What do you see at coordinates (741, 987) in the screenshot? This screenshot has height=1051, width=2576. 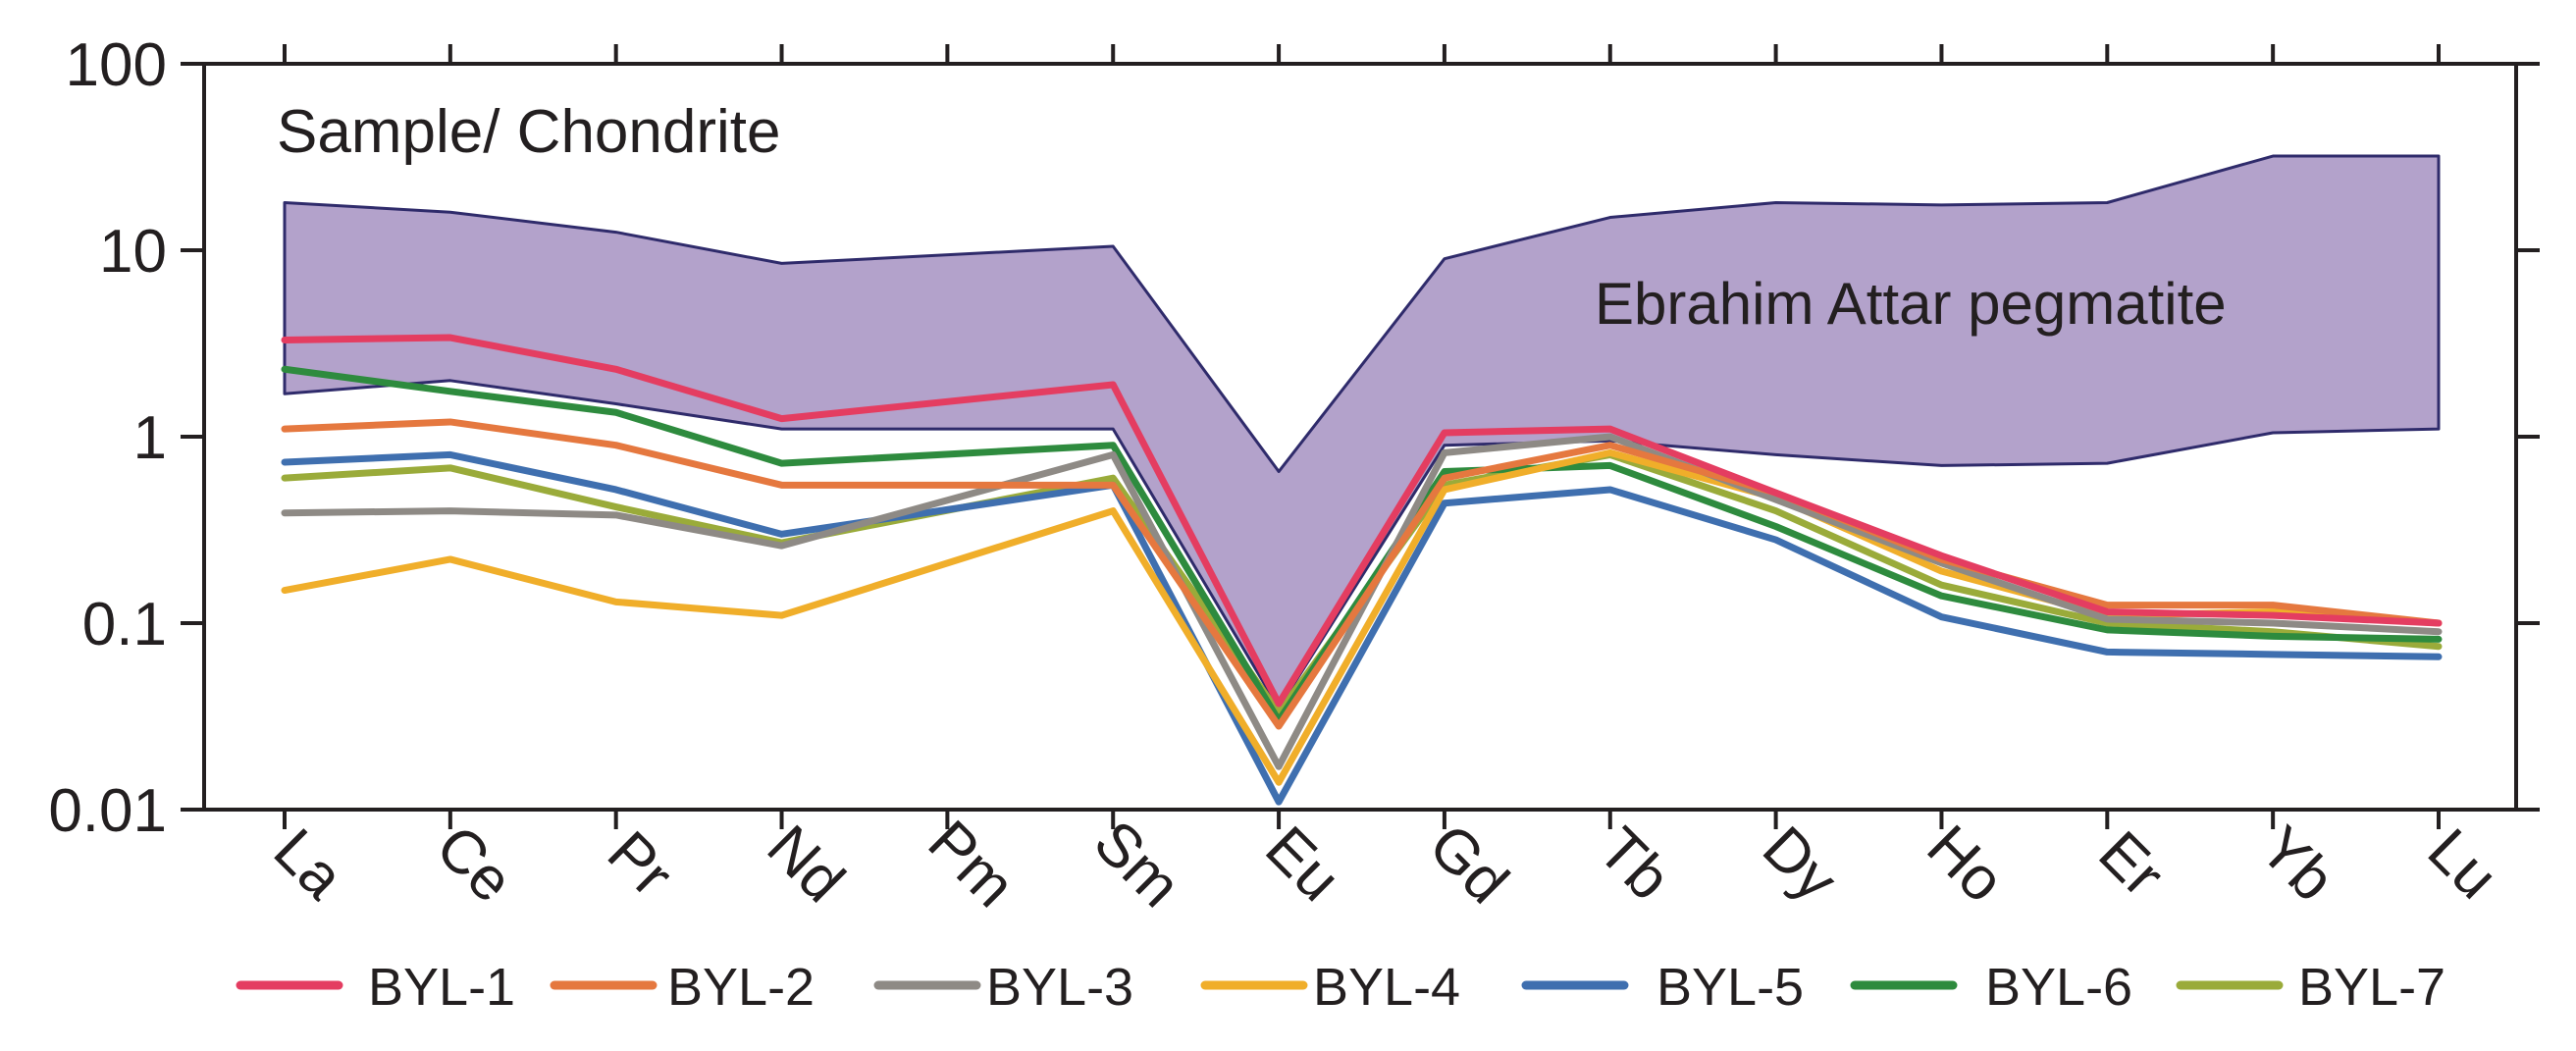 I see `legend-label-byl-2: BYL-2` at bounding box center [741, 987].